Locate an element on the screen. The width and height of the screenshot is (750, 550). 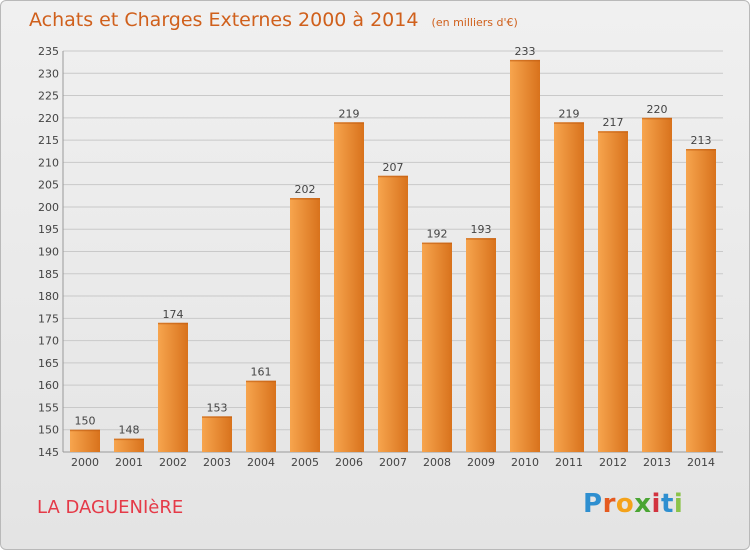
y-tick-label: 225 is located at coordinates (48, 96).